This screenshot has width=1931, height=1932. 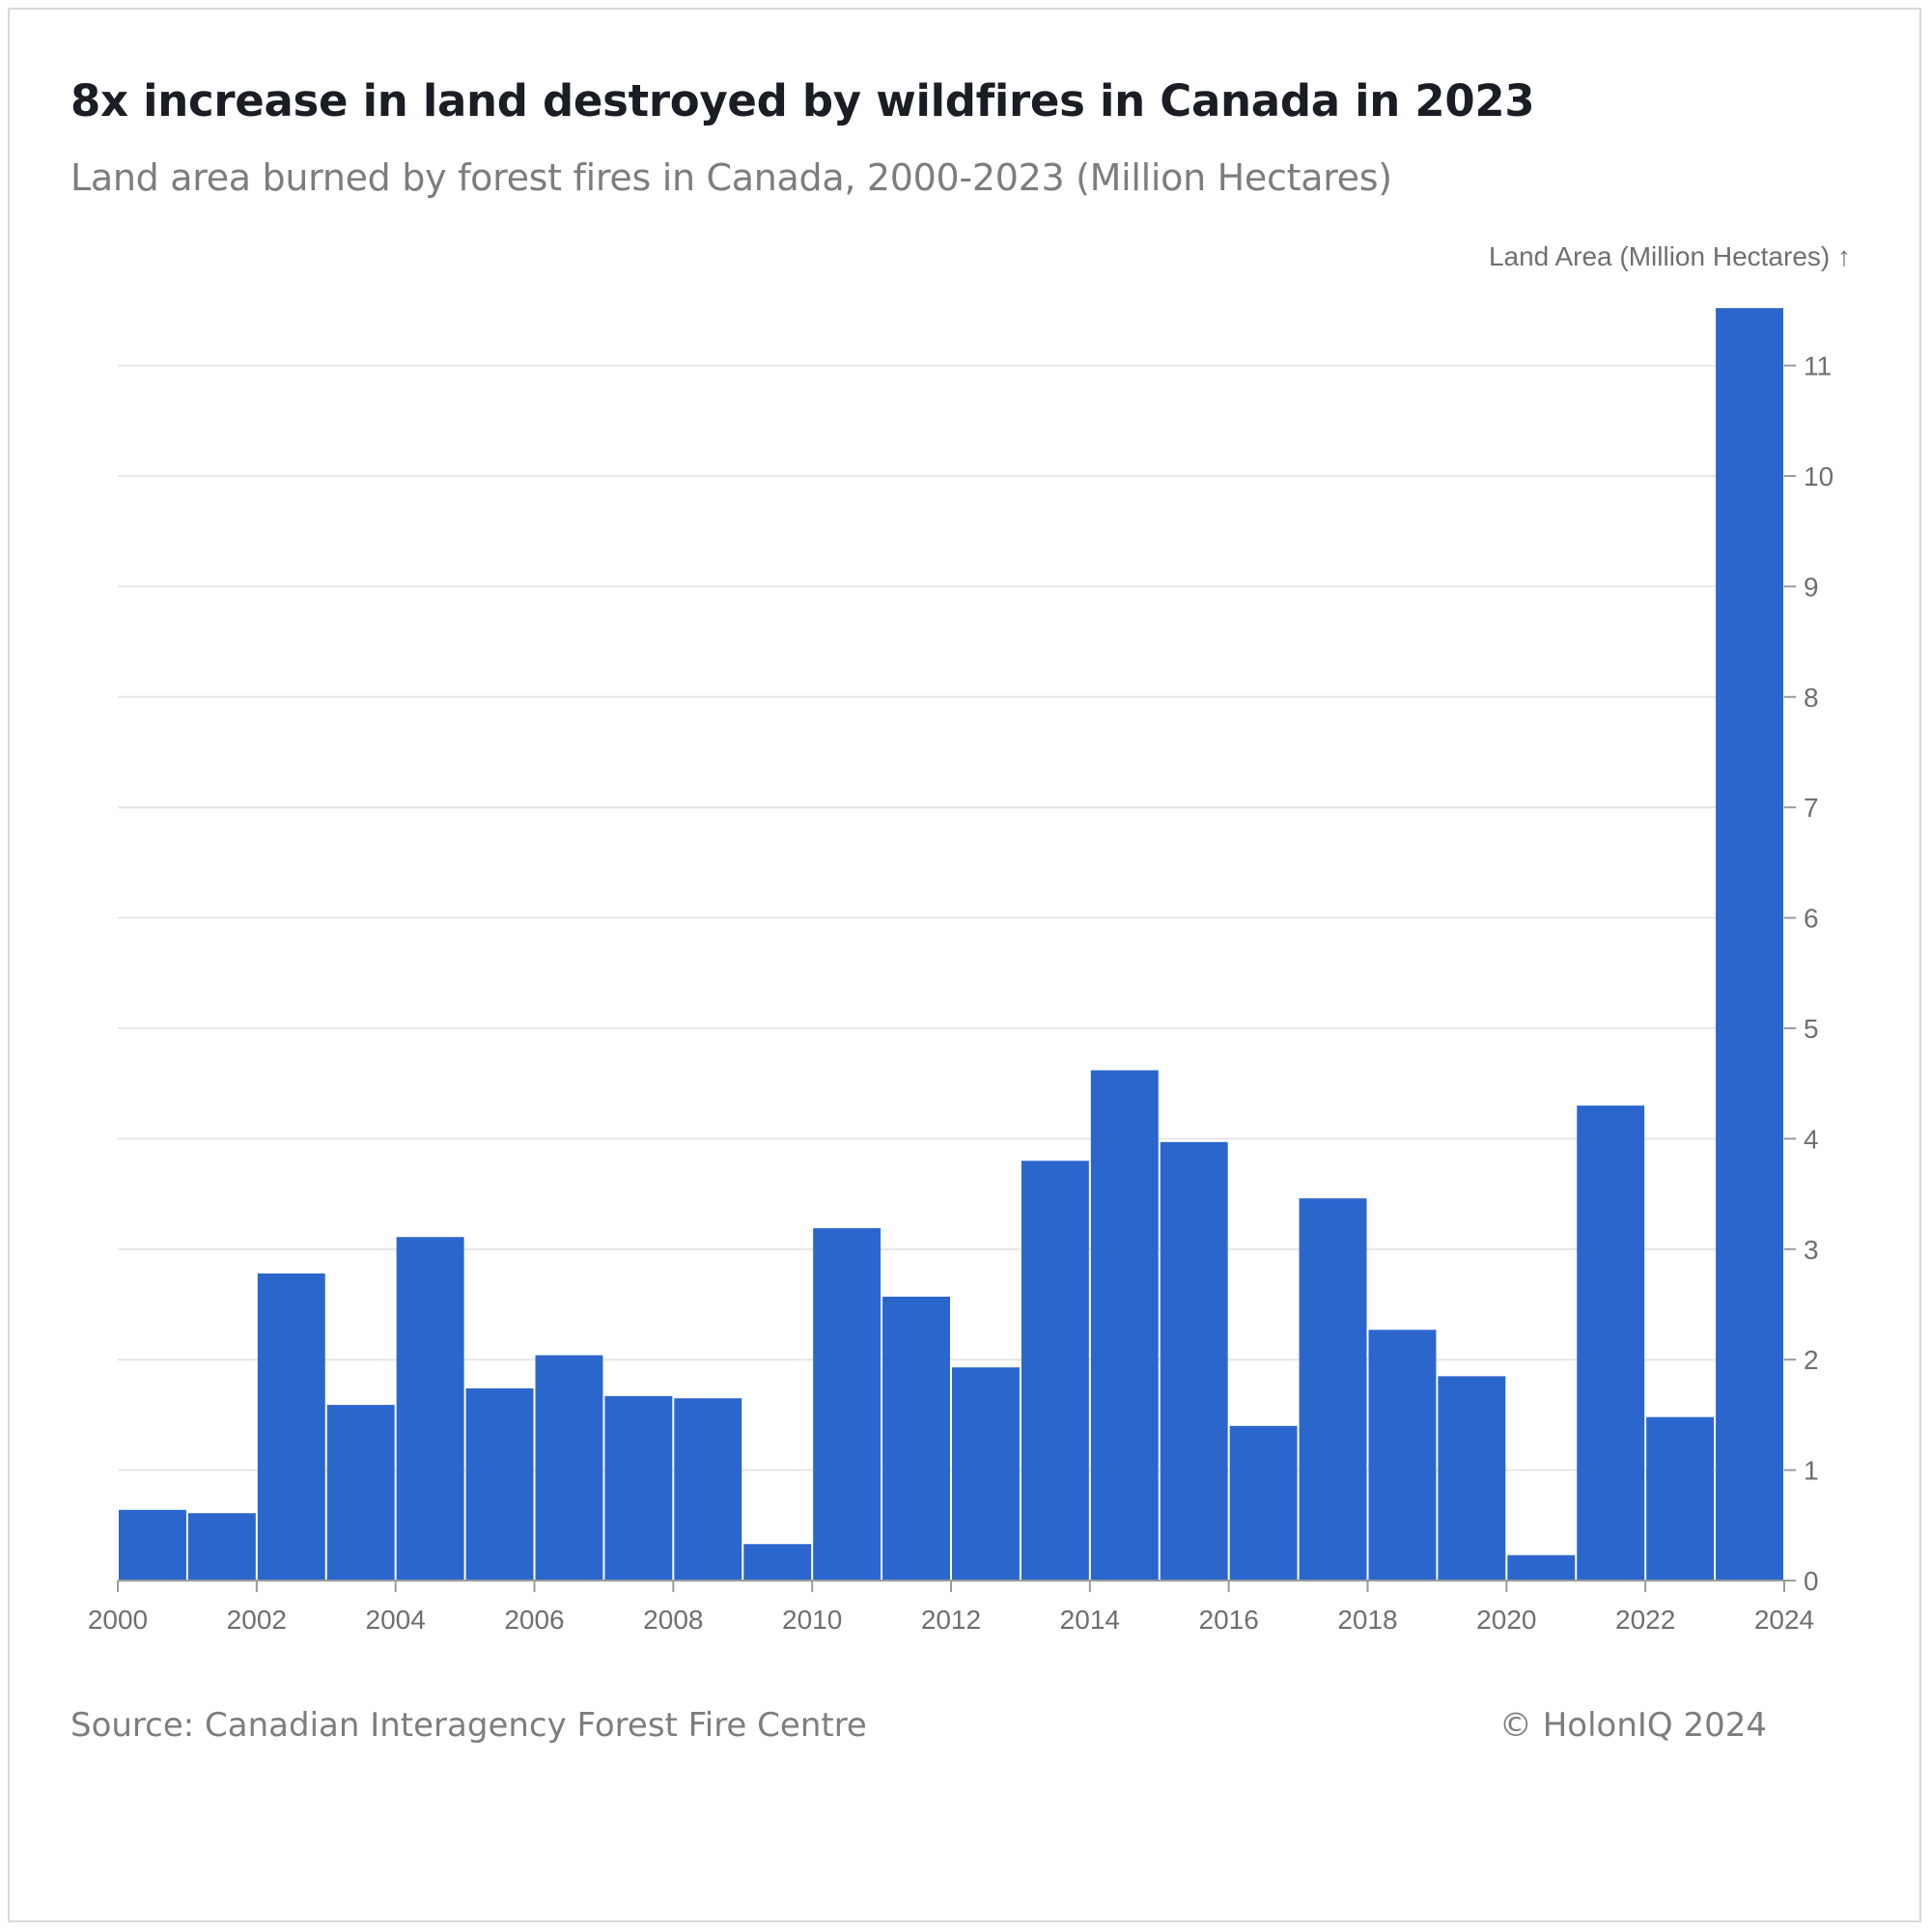 What do you see at coordinates (1229, 1620) in the screenshot?
I see `x-tick-label: 2016` at bounding box center [1229, 1620].